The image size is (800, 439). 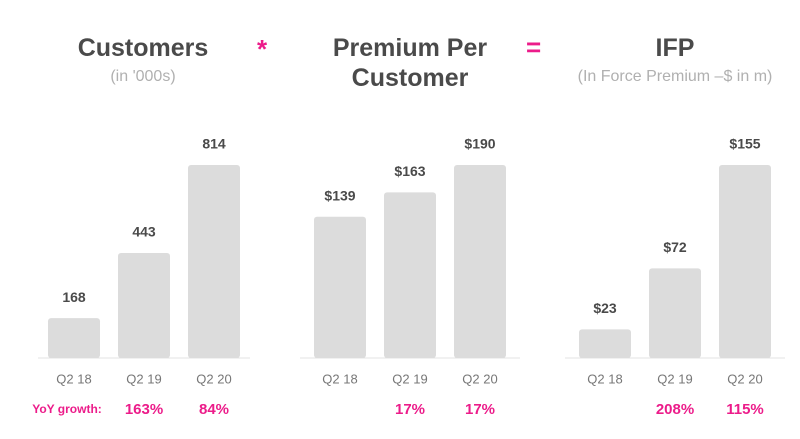 I want to click on value-label: $190, so click(x=479, y=144).